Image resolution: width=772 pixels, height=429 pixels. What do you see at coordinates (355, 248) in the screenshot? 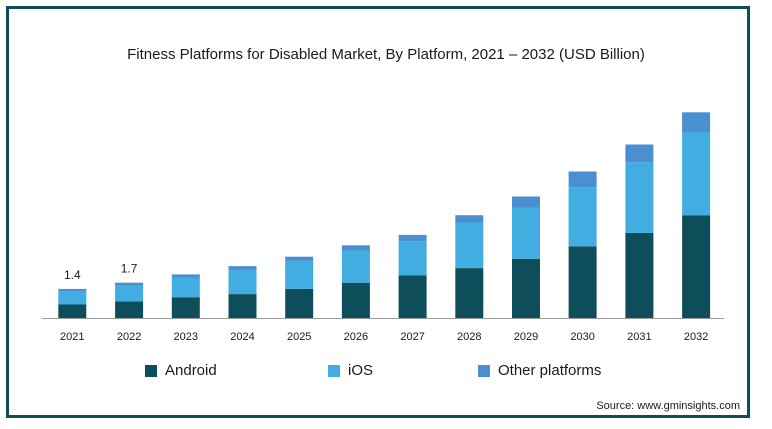
I see `bar-other-platforms-2026` at bounding box center [355, 248].